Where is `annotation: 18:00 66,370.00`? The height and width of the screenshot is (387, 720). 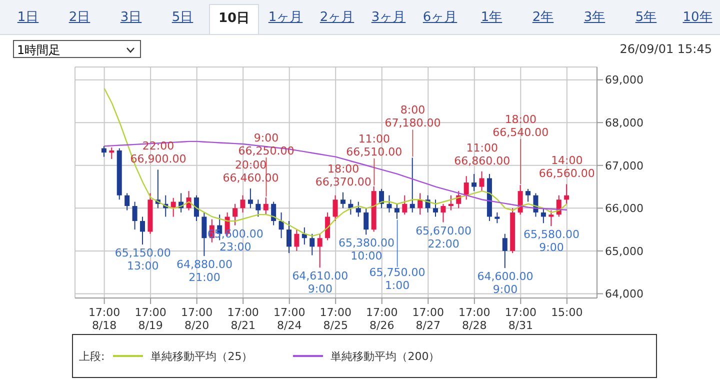
annotation: 18:00 66,370.00 is located at coordinates (343, 175).